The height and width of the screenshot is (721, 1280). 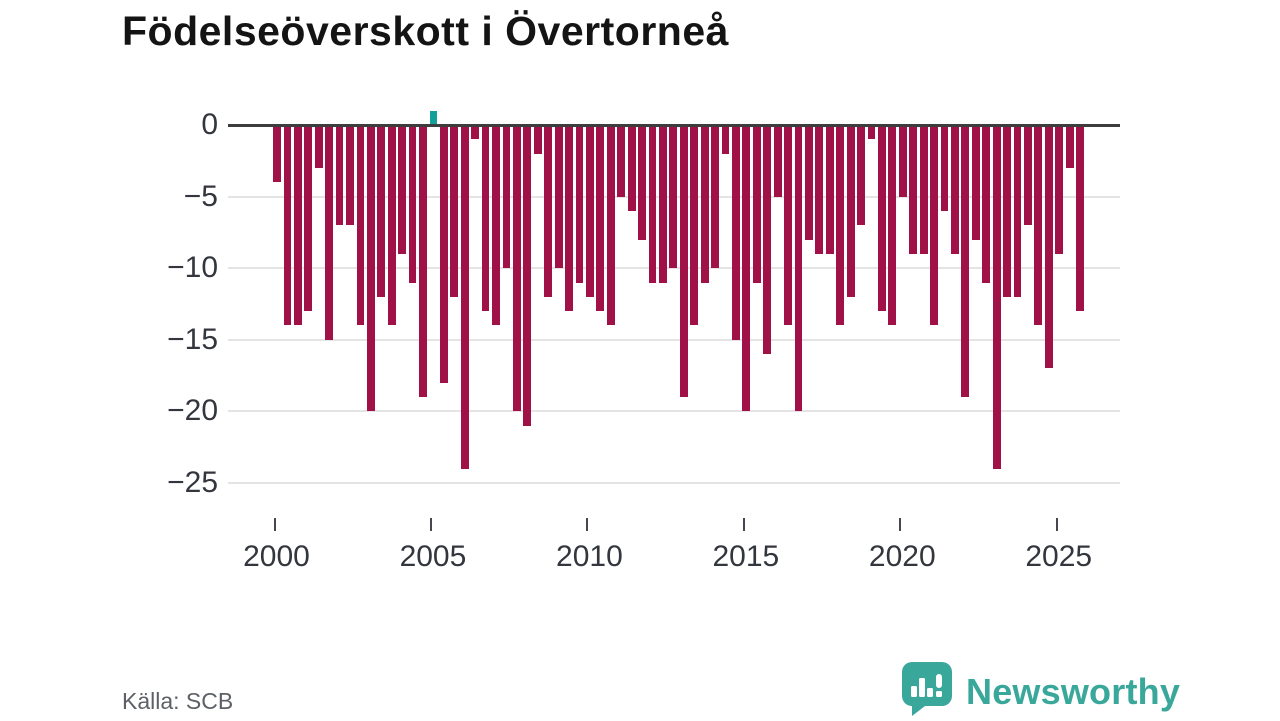 I want to click on y-axis-tick-label: −25, so click(x=192, y=482).